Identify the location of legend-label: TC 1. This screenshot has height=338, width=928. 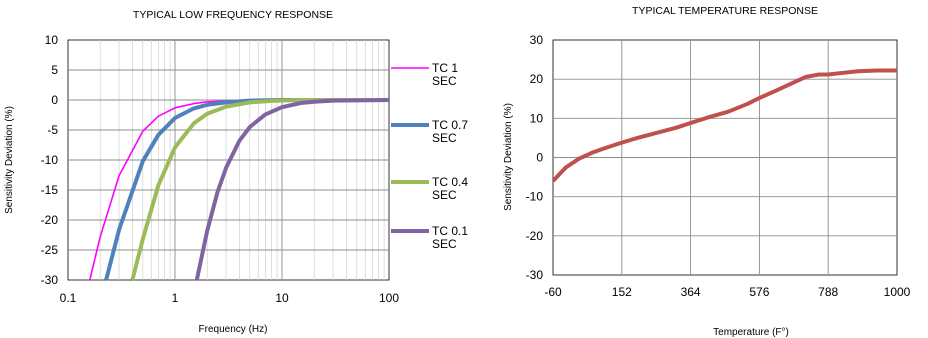
(445, 68).